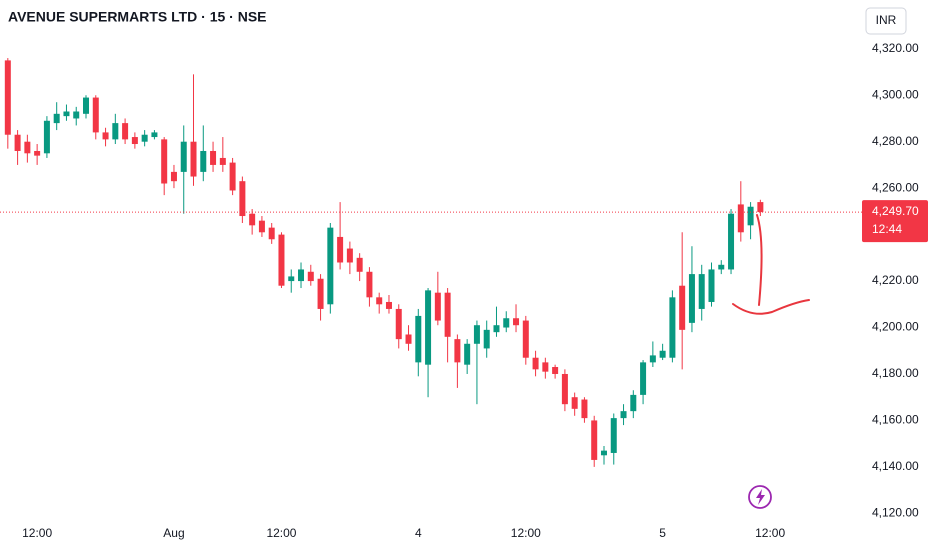 The width and height of the screenshot is (932, 550). What do you see at coordinates (771, 264) in the screenshot?
I see `annotation-drawing` at bounding box center [771, 264].